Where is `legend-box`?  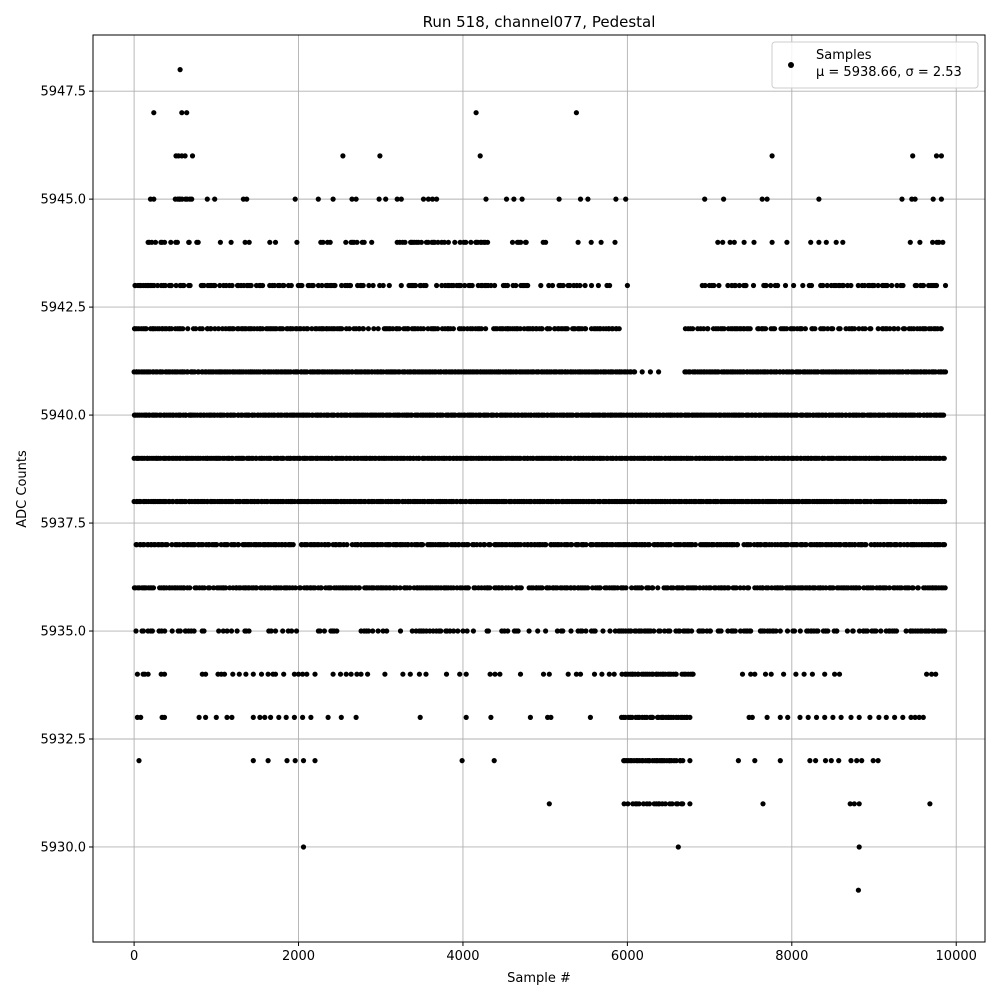
legend-box is located at coordinates (875, 65).